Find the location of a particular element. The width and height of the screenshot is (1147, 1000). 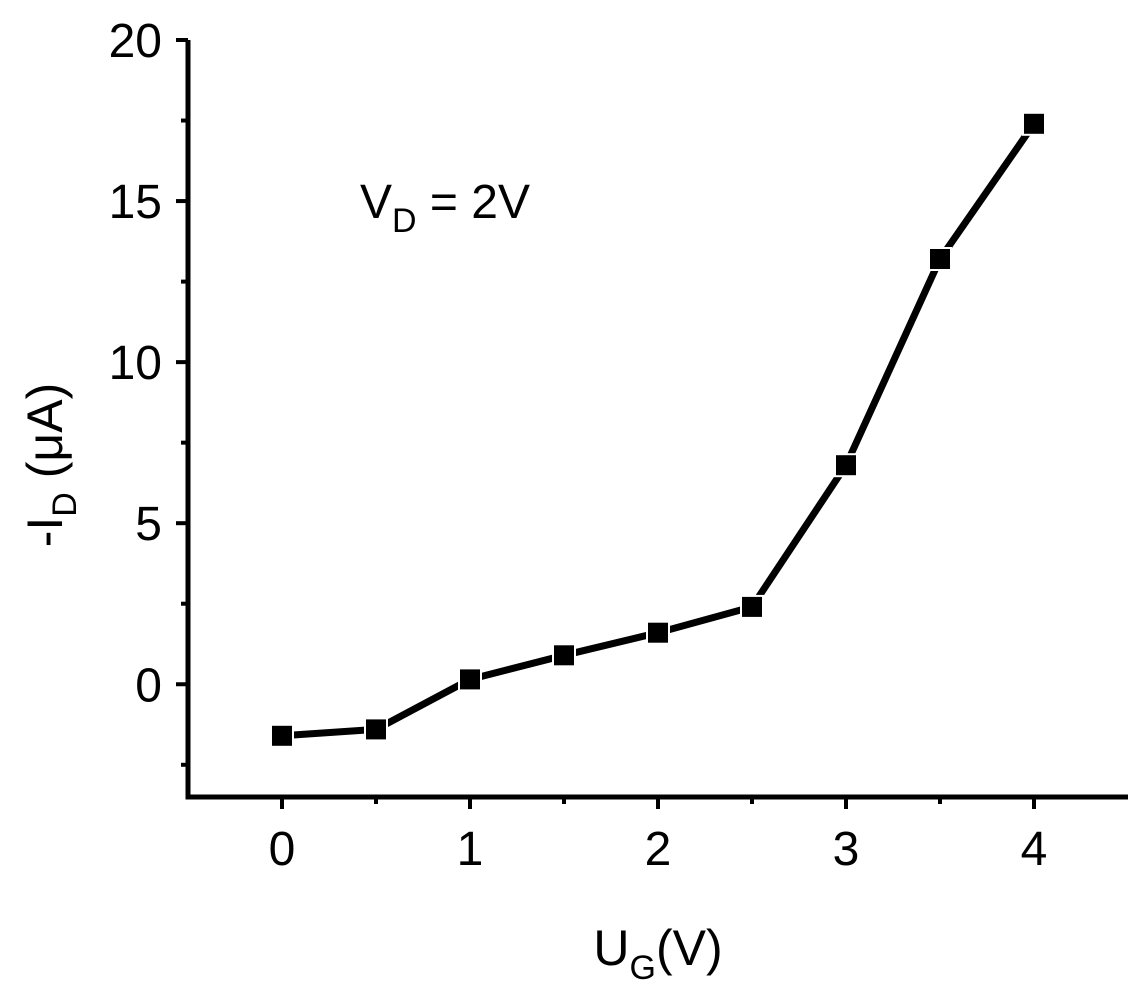

y-axis-label: -ID (μA) is located at coordinates (50, 465).